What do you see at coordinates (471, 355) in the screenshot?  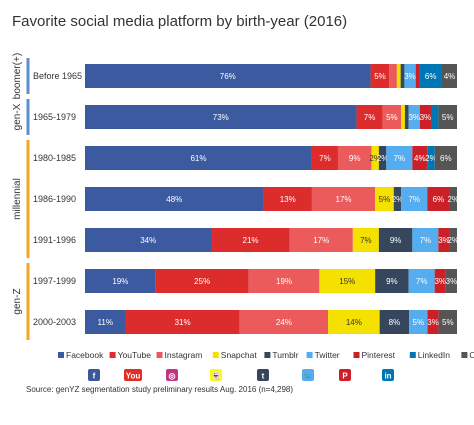 I see `legend-label: Other` at bounding box center [471, 355].